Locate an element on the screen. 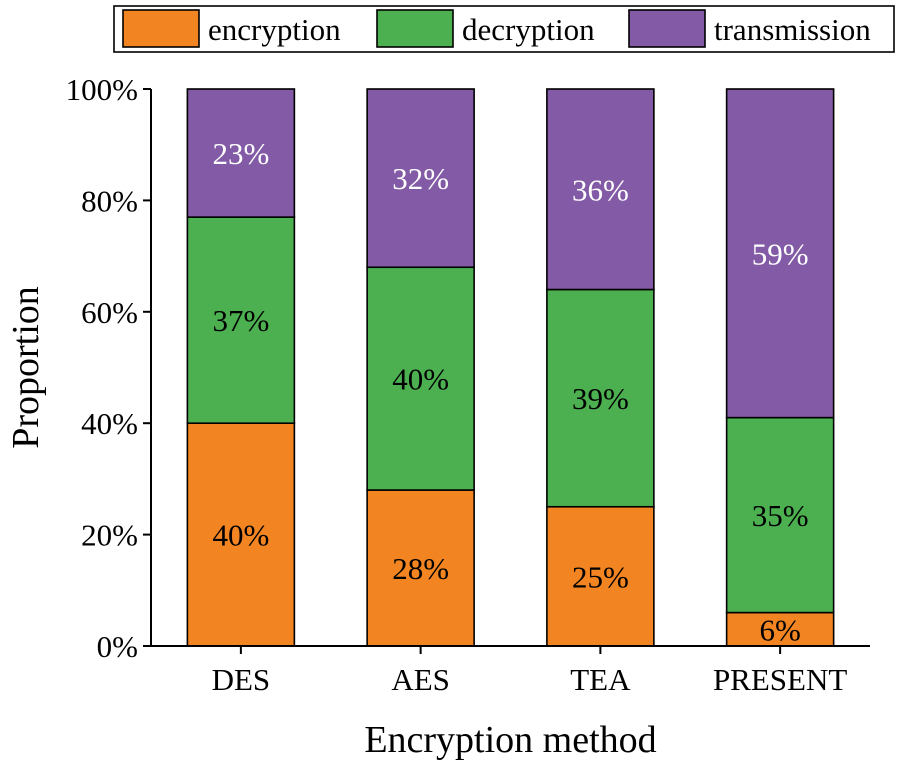 The width and height of the screenshot is (900, 771). data-label-encryption-aes: 28% is located at coordinates (420, 568).